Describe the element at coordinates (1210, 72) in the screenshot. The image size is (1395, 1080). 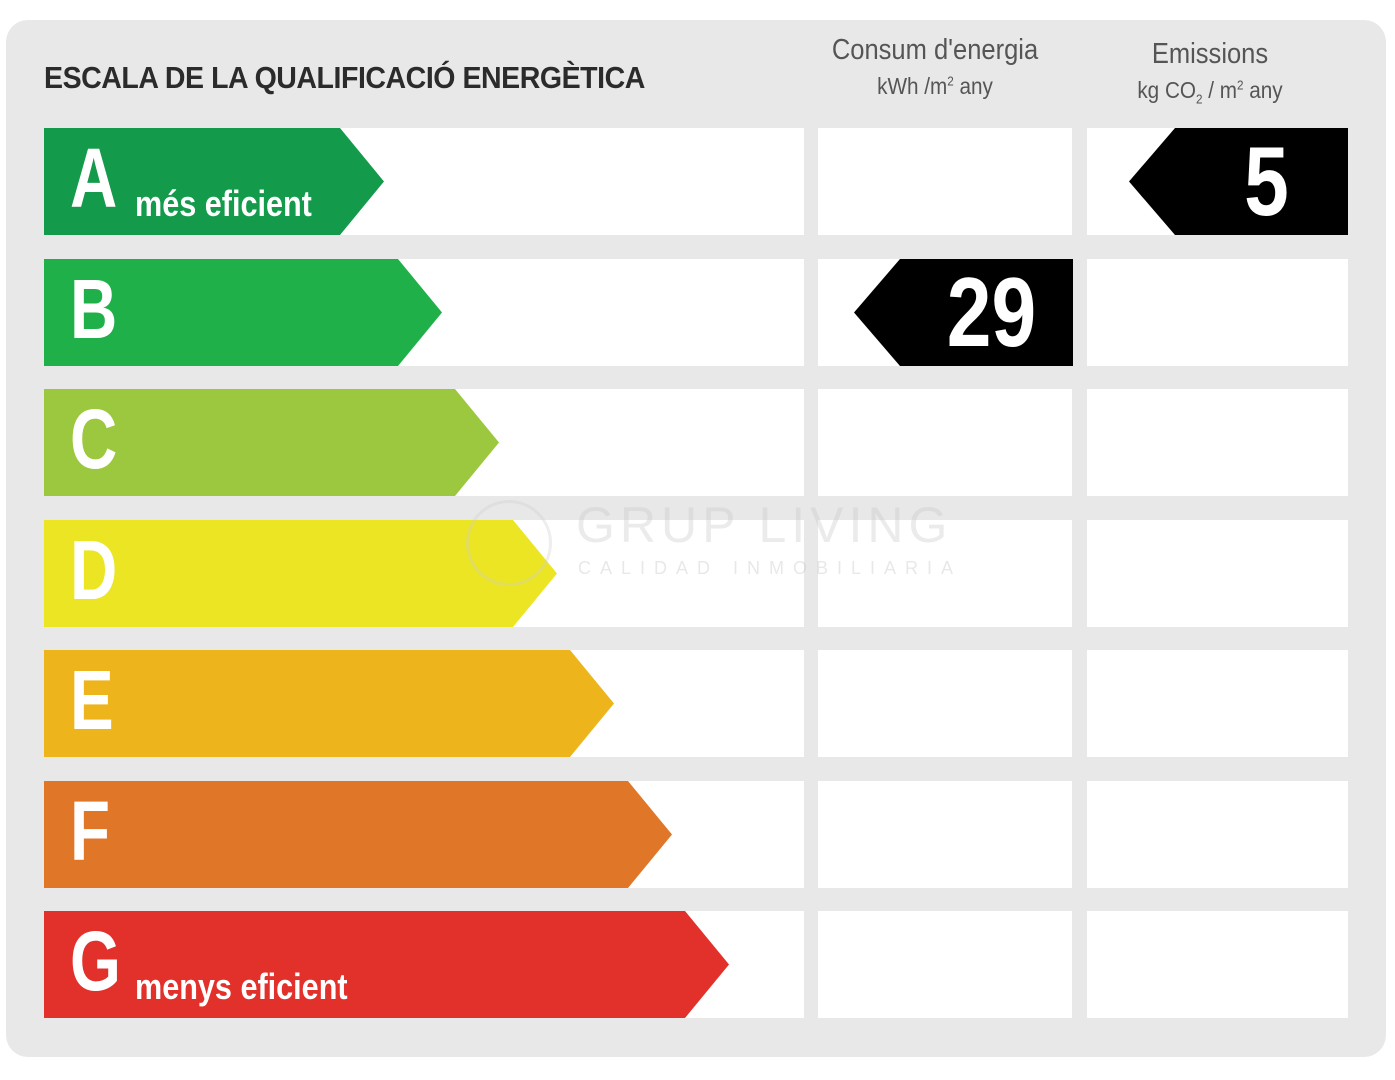
I see `emissions-column-header: Emissions kg CO2 / m2 any` at that location.